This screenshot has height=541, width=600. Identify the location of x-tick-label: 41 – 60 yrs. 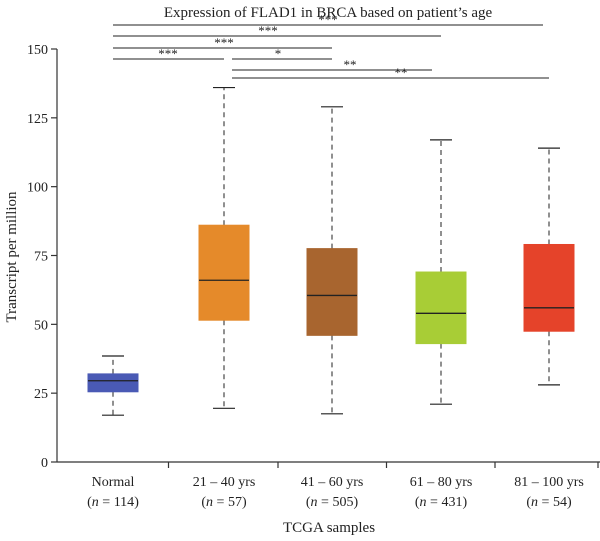
(332, 482).